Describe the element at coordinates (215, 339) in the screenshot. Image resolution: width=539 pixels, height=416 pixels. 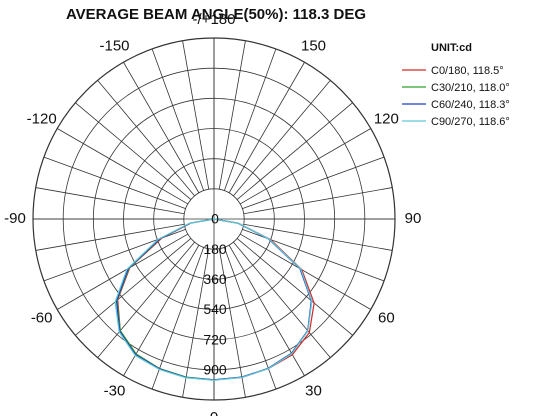
I see `ring-label: 720` at that location.